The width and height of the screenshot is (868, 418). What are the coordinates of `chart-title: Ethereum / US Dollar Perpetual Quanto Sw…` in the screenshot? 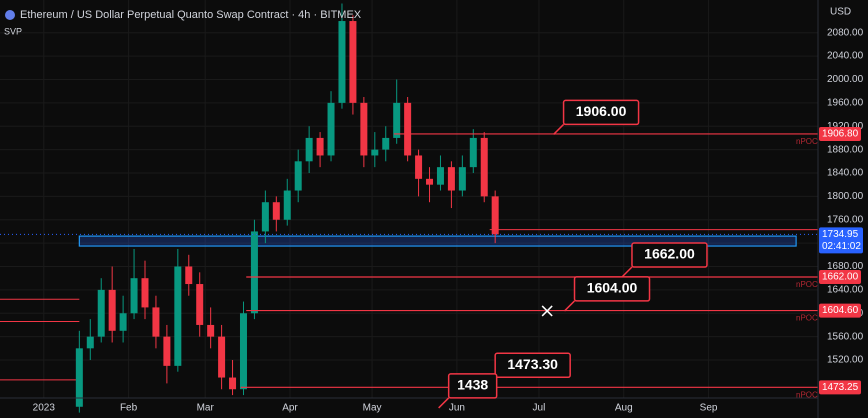 It's located at (191, 15).